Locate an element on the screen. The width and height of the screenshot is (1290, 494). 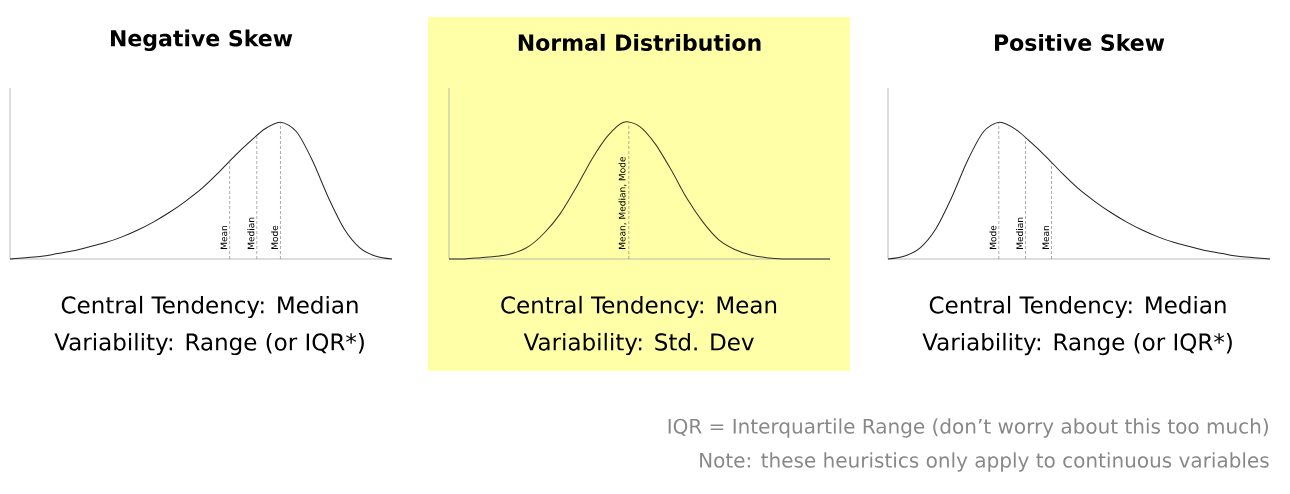
chart-title: Normal Distribution is located at coordinates (639, 42).